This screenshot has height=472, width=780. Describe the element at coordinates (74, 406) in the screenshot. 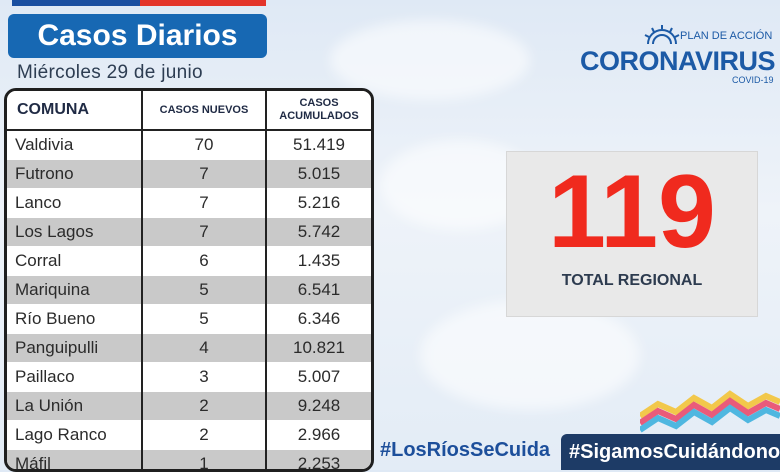

I see `comuna-cell: La Unión` at that location.